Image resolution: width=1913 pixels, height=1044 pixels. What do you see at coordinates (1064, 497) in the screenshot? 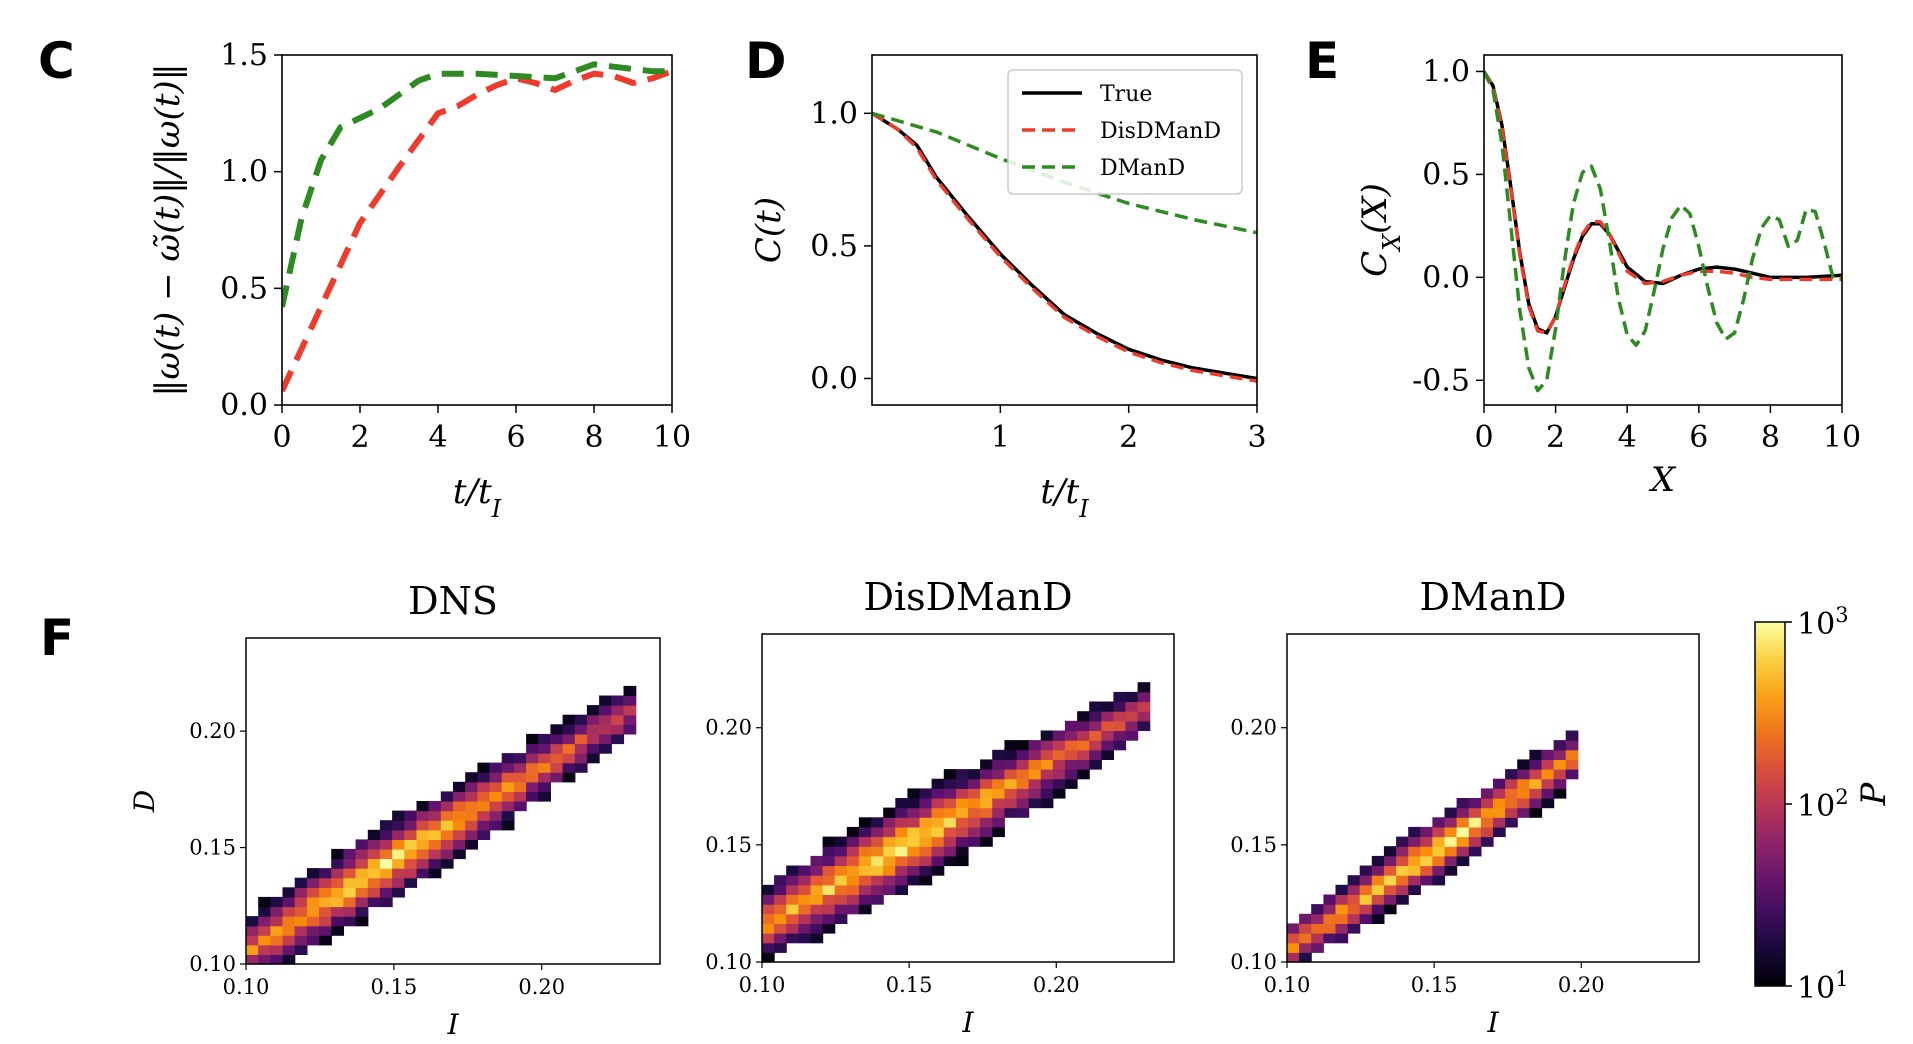
I see `x-axis-label: t/tI` at bounding box center [1064, 497].